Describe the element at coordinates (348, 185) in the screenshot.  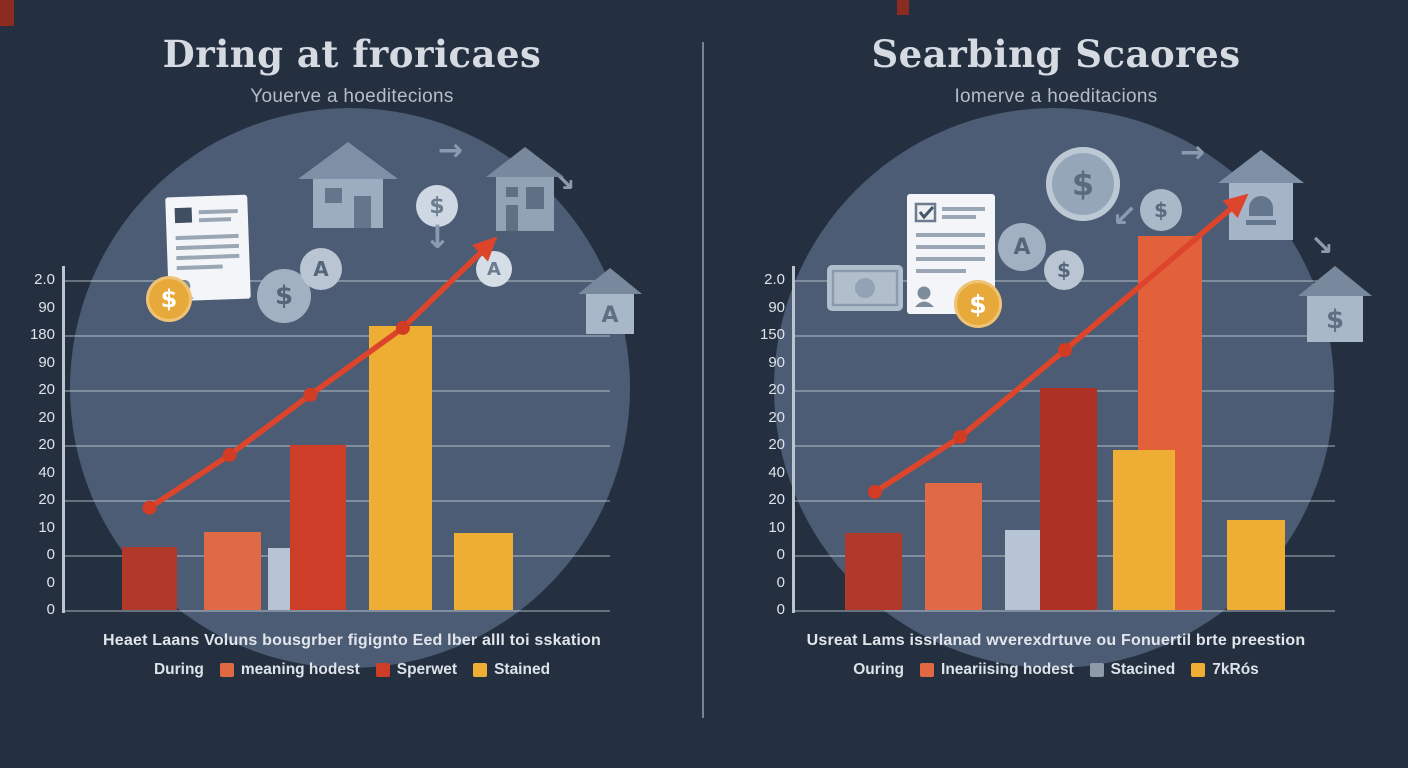
I see `house-icon` at that location.